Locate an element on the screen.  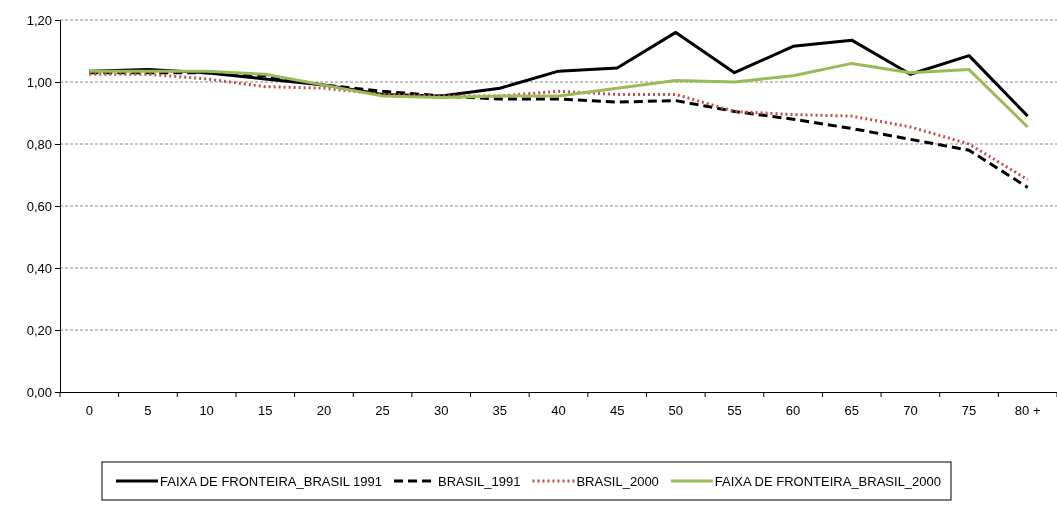
x-tick-label: 0 is located at coordinates (89, 411).